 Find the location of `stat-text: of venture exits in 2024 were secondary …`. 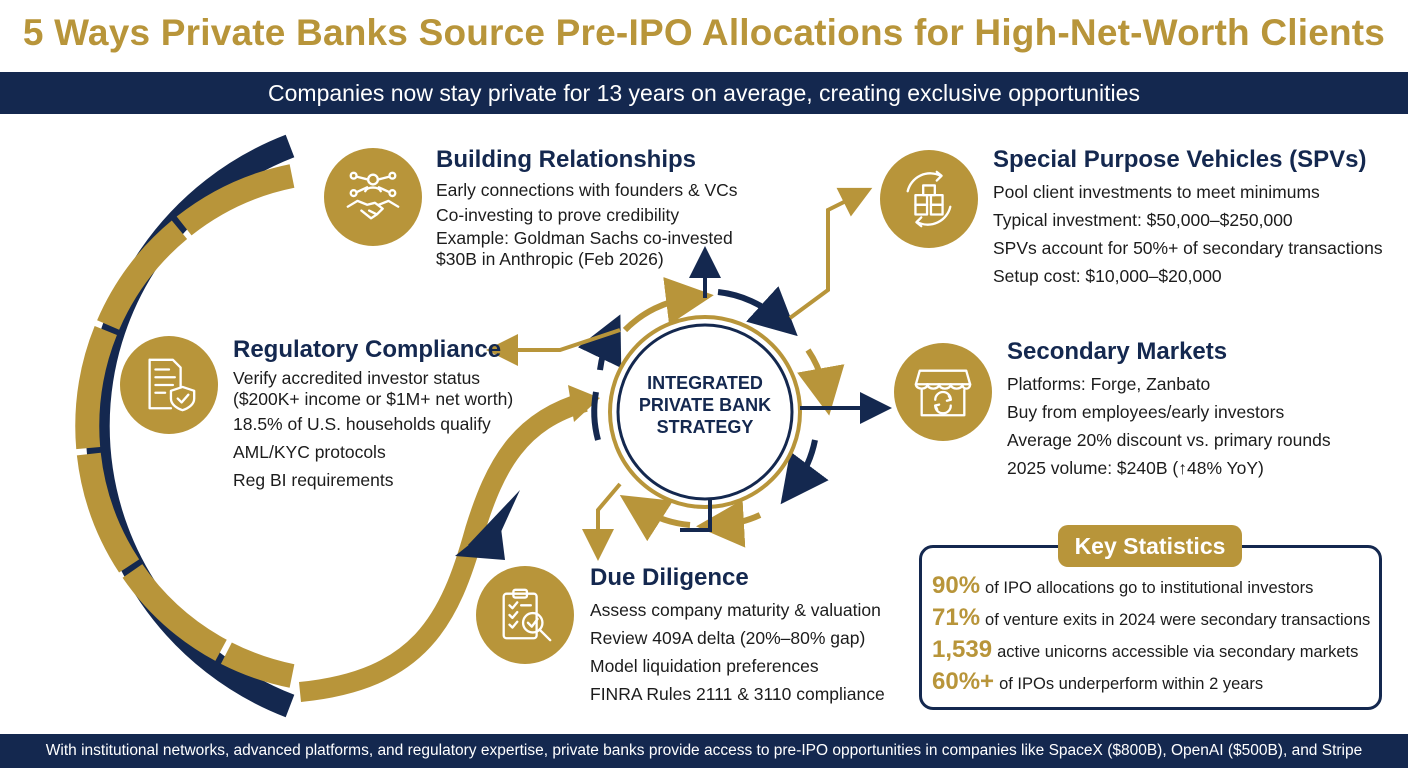

stat-text: of venture exits in 2024 were secondary … is located at coordinates (1178, 620).